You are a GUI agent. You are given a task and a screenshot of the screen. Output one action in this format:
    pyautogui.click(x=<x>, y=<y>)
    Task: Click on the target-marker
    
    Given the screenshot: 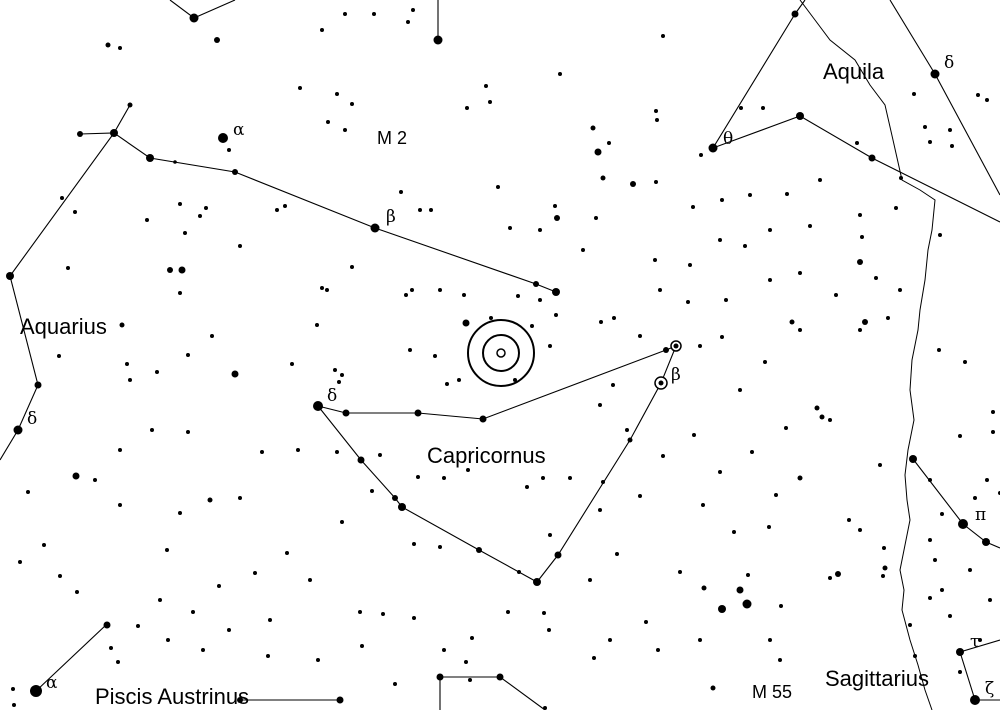 What is the action you would take?
    pyautogui.click(x=501, y=353)
    